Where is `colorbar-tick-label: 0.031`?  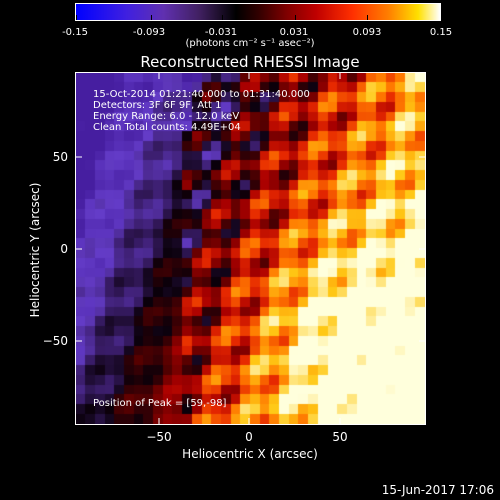
colorbar-tick-label: 0.031 is located at coordinates (294, 32).